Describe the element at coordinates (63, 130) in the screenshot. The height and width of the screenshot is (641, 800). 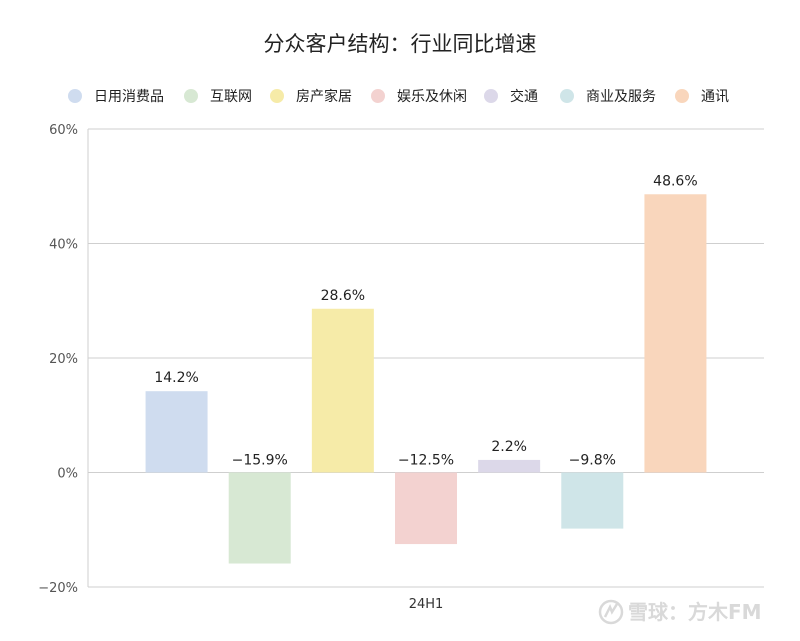
I see `y-tick-label: 60%` at that location.